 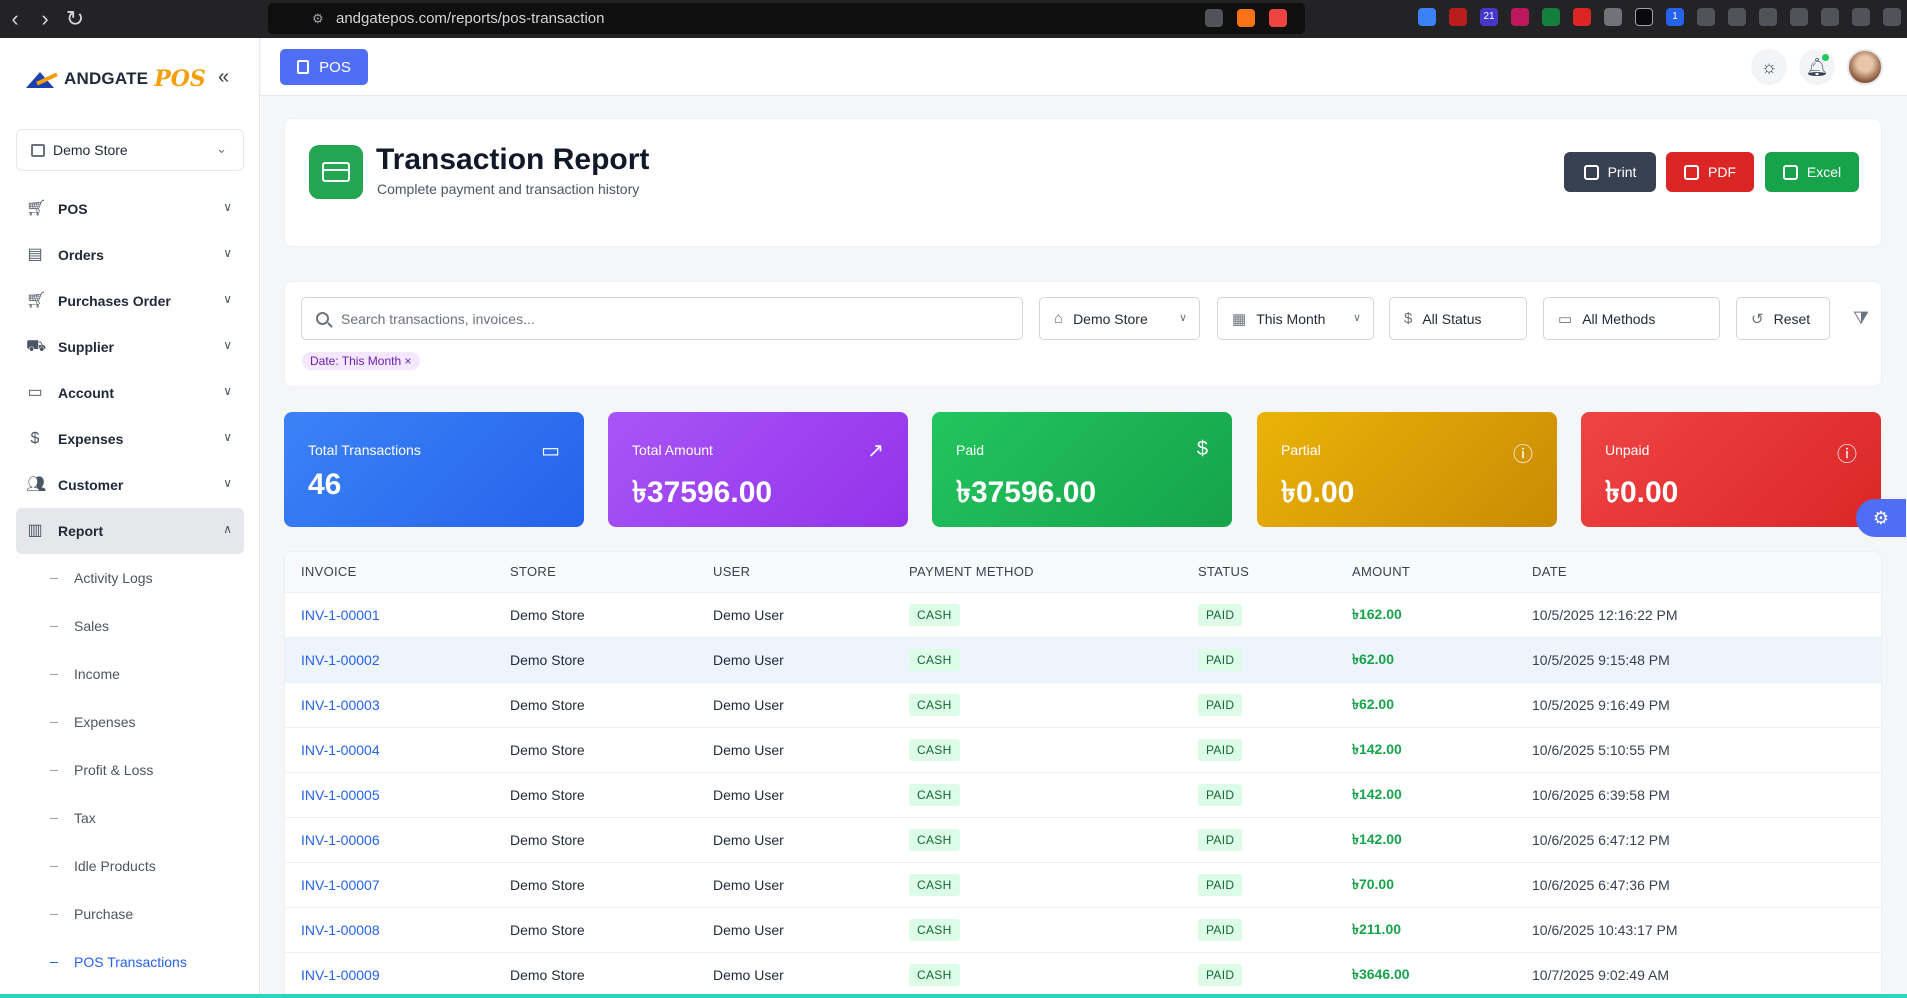 I want to click on pos-button: POS, so click(x=324, y=67).